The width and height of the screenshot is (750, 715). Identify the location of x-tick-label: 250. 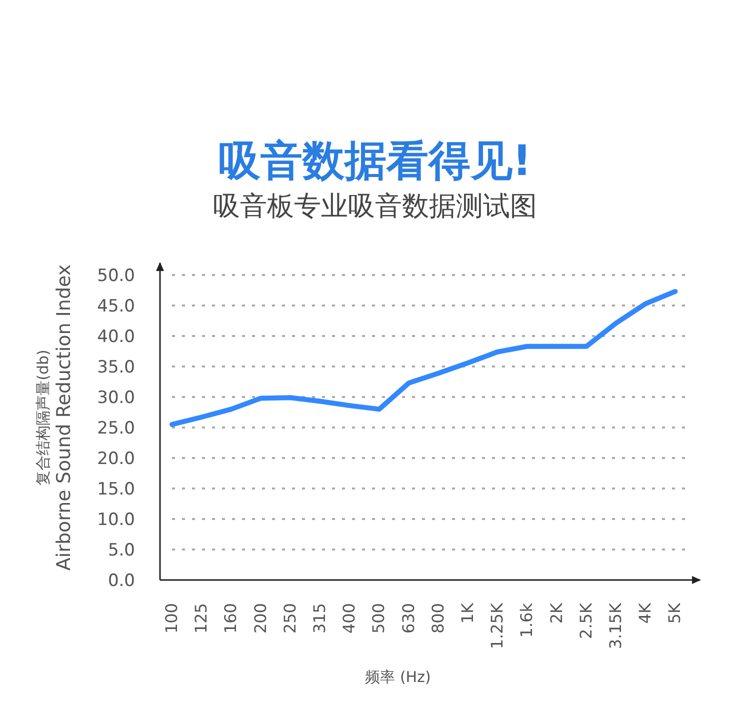
(290, 618).